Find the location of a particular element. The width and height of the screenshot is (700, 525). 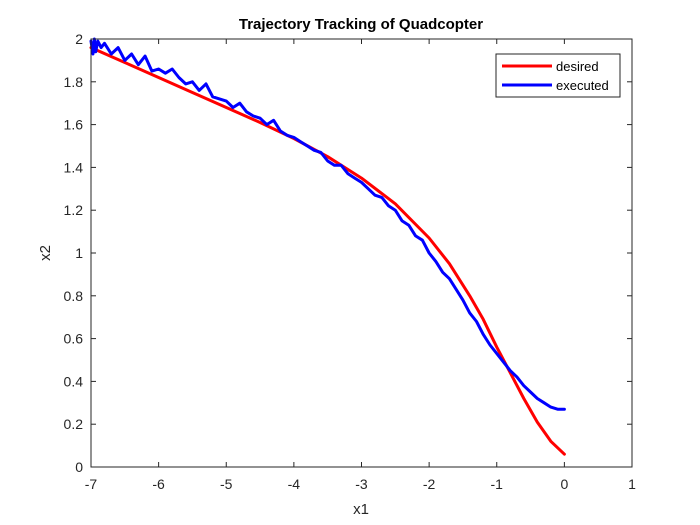

y-tick-label: 0.8 is located at coordinates (74, 296).